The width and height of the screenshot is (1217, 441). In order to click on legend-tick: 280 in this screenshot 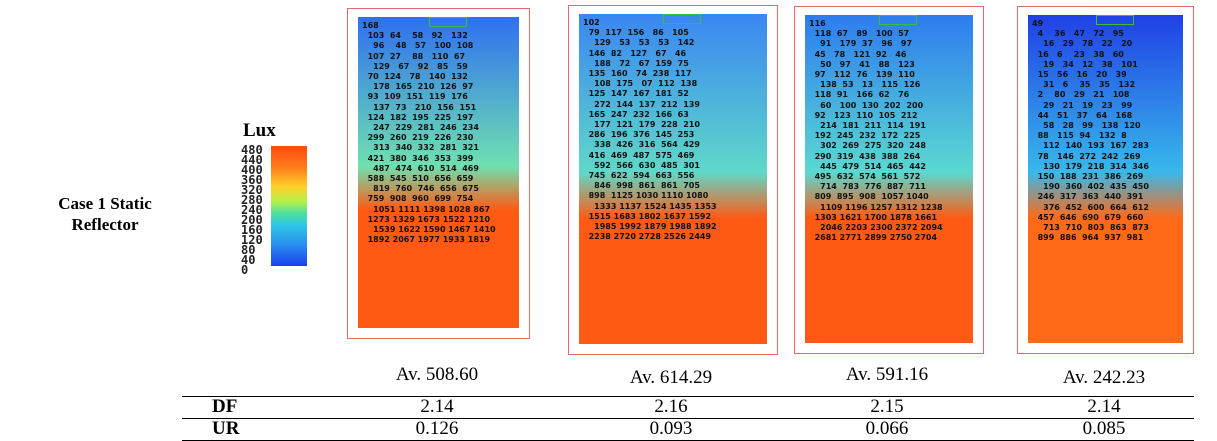, I will do `click(252, 200)`.